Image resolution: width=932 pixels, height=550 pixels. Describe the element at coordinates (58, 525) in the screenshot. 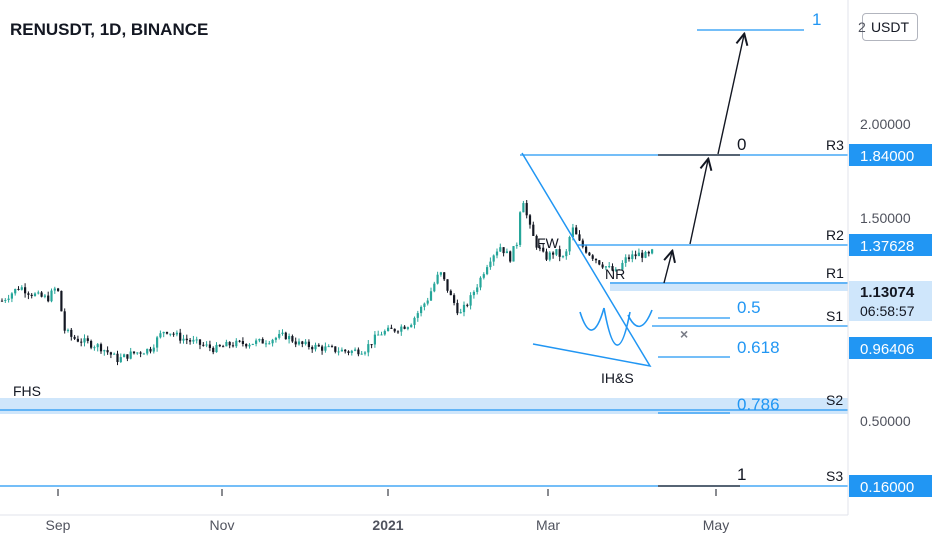

I see `x-tick-label: Sep` at that location.